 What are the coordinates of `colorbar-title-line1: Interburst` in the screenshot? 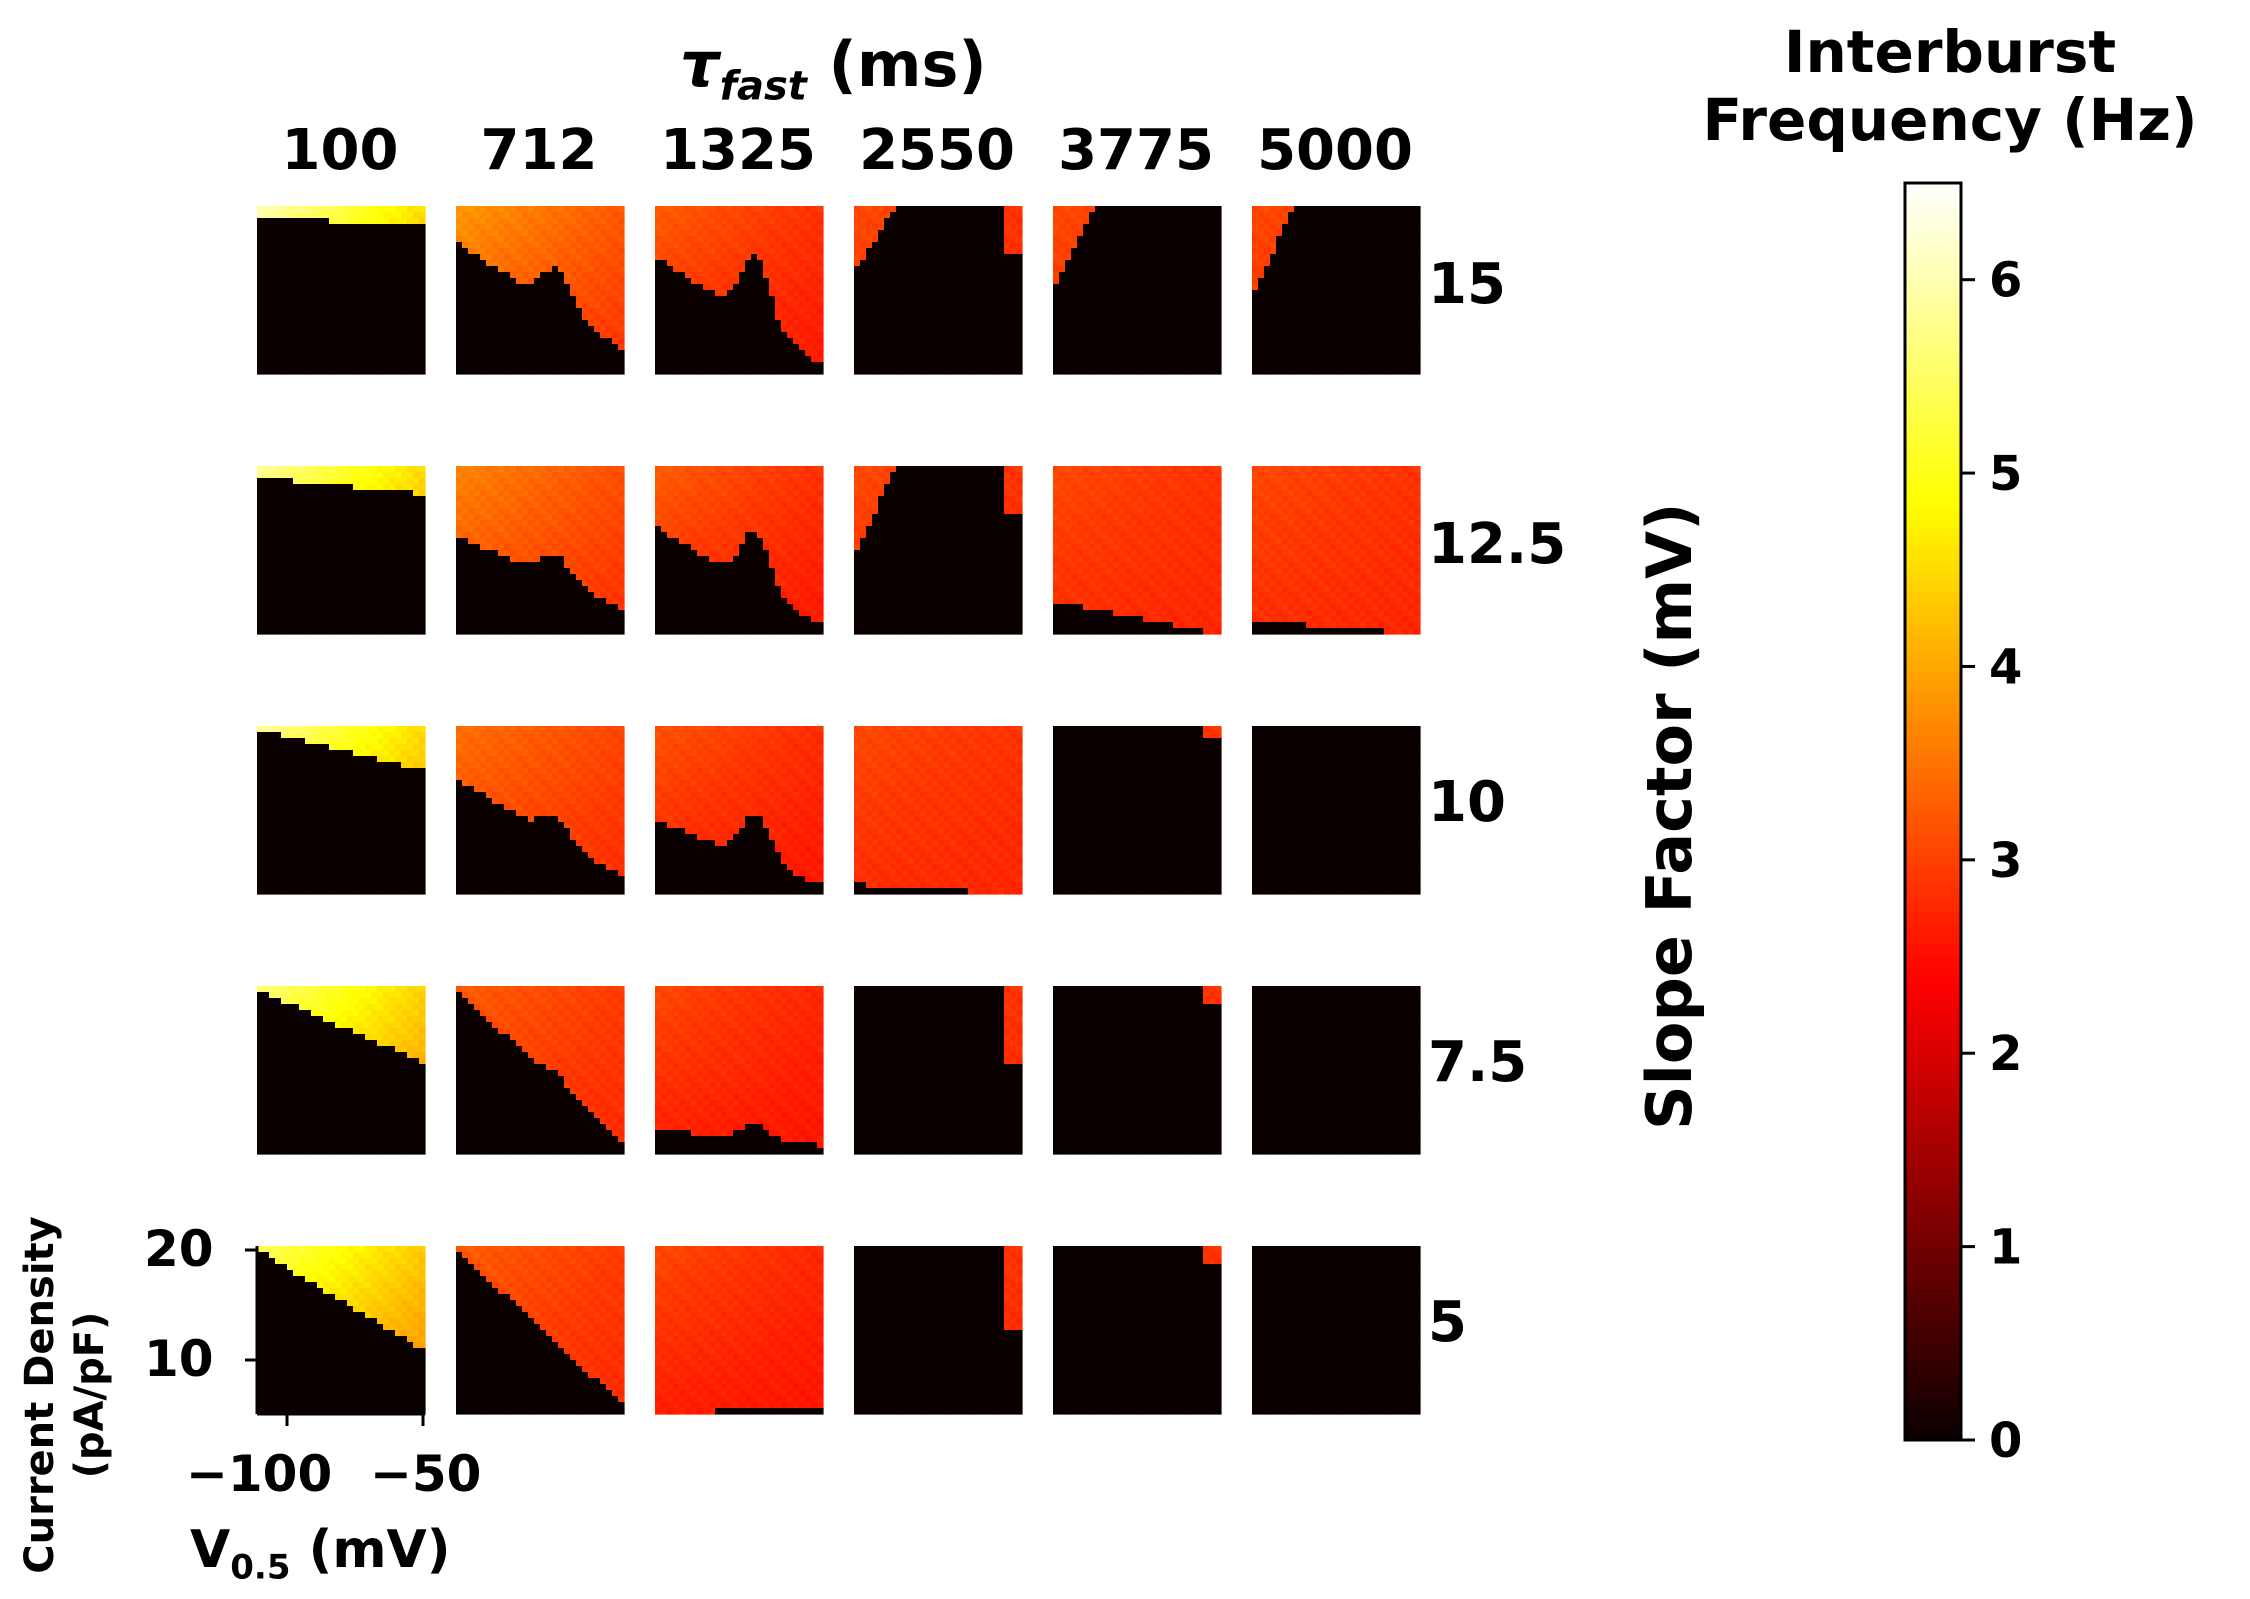 It's located at (1945, 52).